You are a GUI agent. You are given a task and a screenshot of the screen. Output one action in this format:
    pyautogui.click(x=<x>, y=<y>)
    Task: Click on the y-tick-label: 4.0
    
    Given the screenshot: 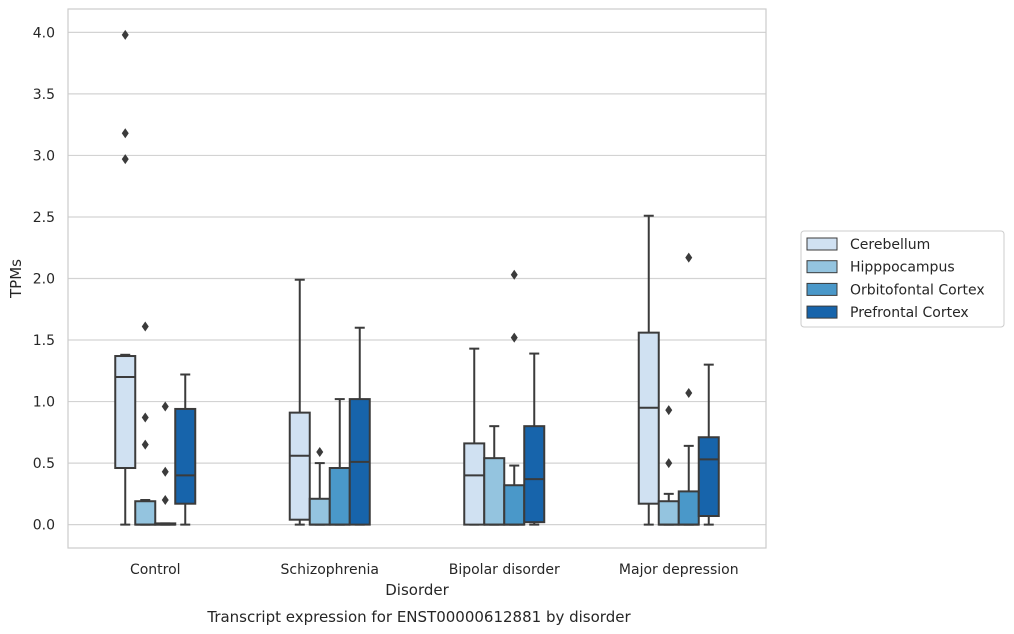 What is the action you would take?
    pyautogui.click(x=44, y=33)
    